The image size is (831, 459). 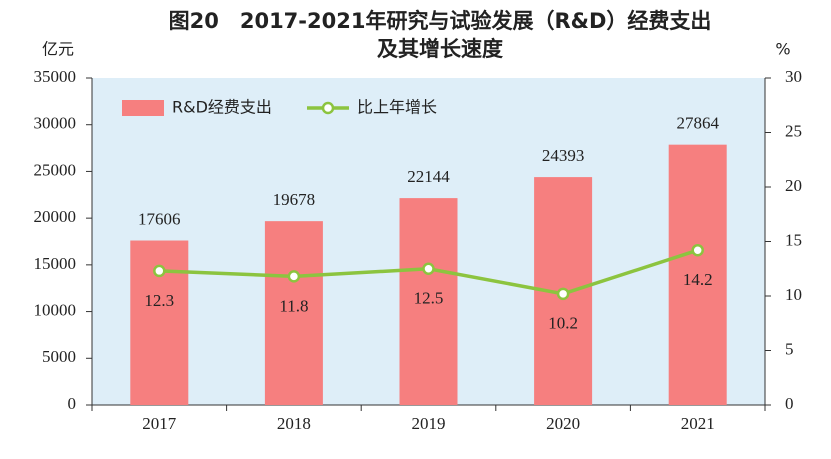 What do you see at coordinates (294, 199) in the screenshot?
I see `bar-value-label: 19678` at bounding box center [294, 199].